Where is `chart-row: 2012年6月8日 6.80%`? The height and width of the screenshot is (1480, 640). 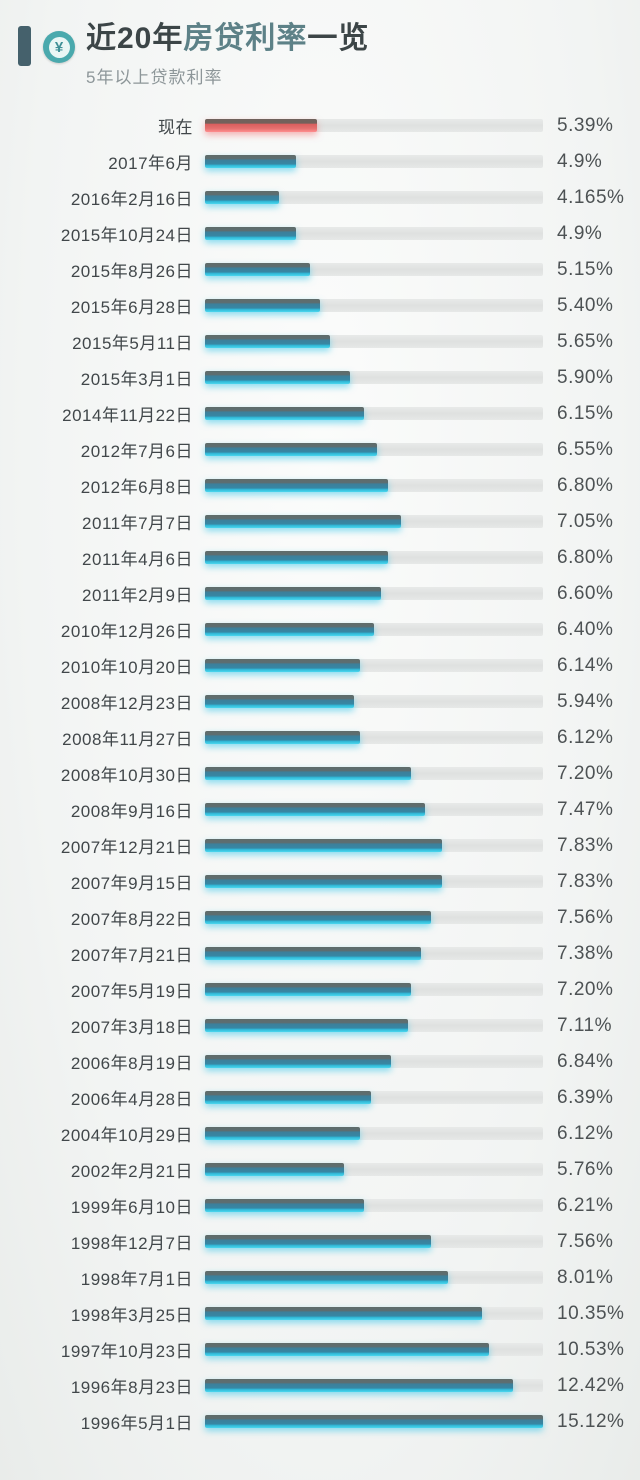
chart-row: 2012年6月8日 6.80% is located at coordinates (320, 486).